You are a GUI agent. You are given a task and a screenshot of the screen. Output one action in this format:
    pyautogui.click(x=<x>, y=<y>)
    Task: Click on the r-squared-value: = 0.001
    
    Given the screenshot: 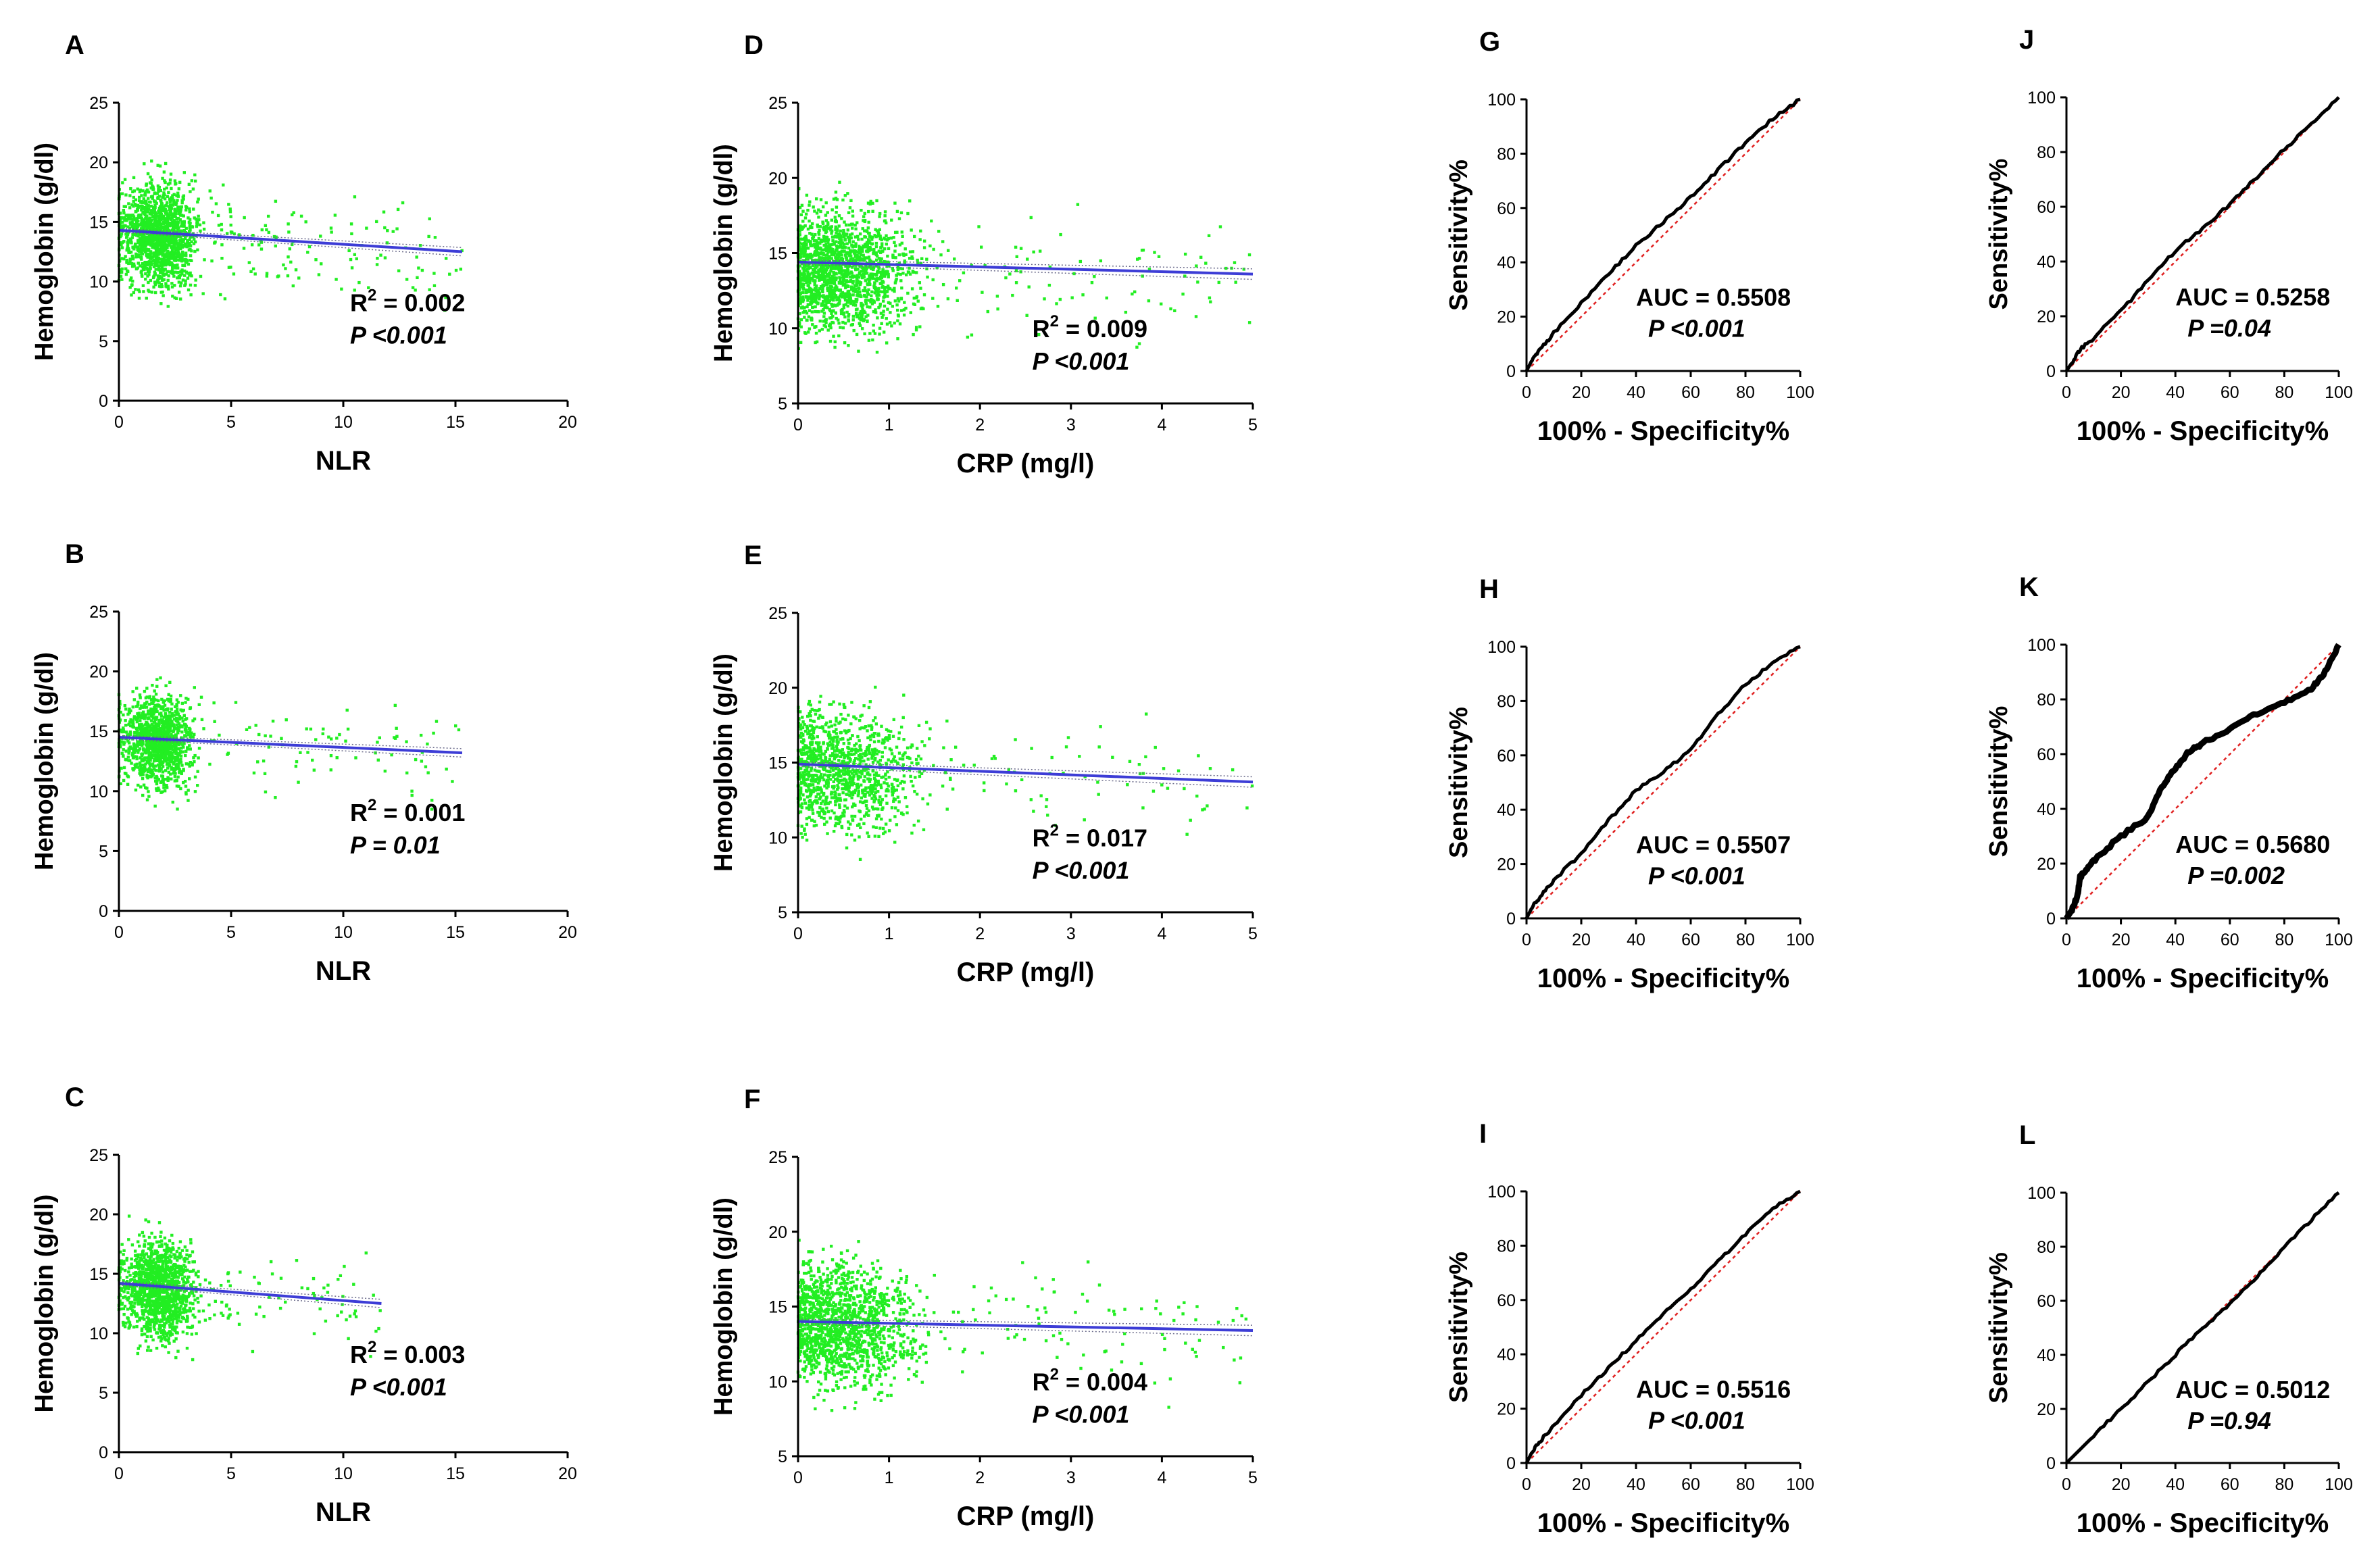 What is the action you would take?
    pyautogui.click(x=421, y=813)
    